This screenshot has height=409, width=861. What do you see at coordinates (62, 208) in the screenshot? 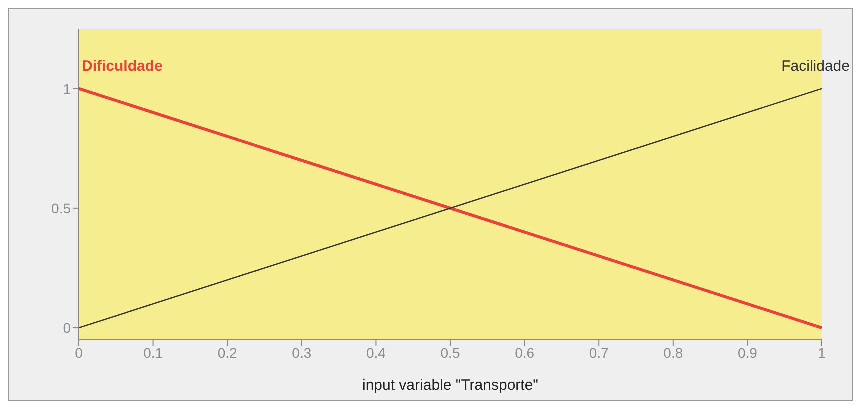
I see `y-tick-label: 0.5` at bounding box center [62, 208].